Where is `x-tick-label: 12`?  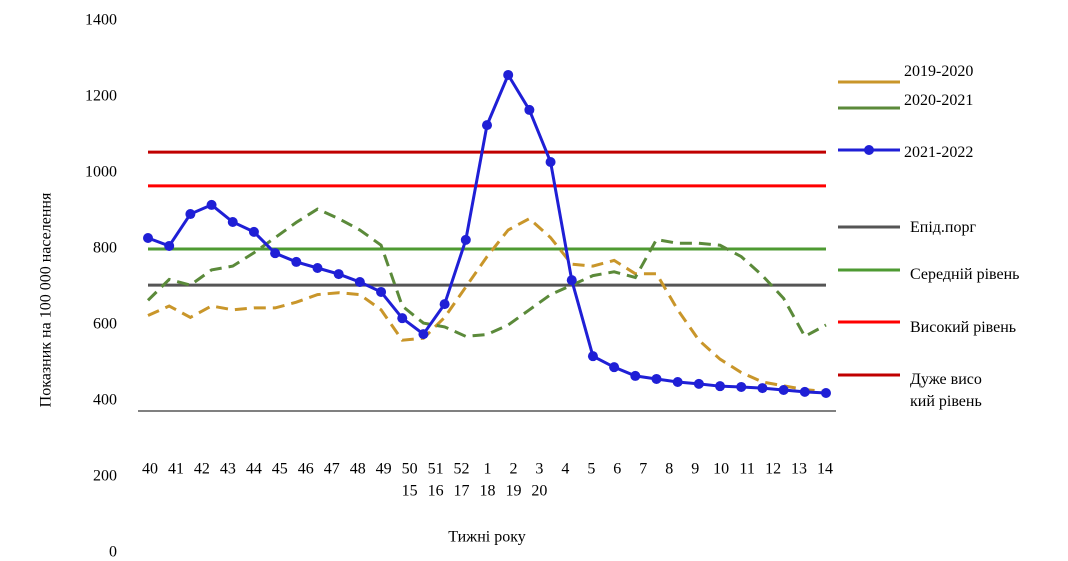 x-tick-label: 12 is located at coordinates (773, 469).